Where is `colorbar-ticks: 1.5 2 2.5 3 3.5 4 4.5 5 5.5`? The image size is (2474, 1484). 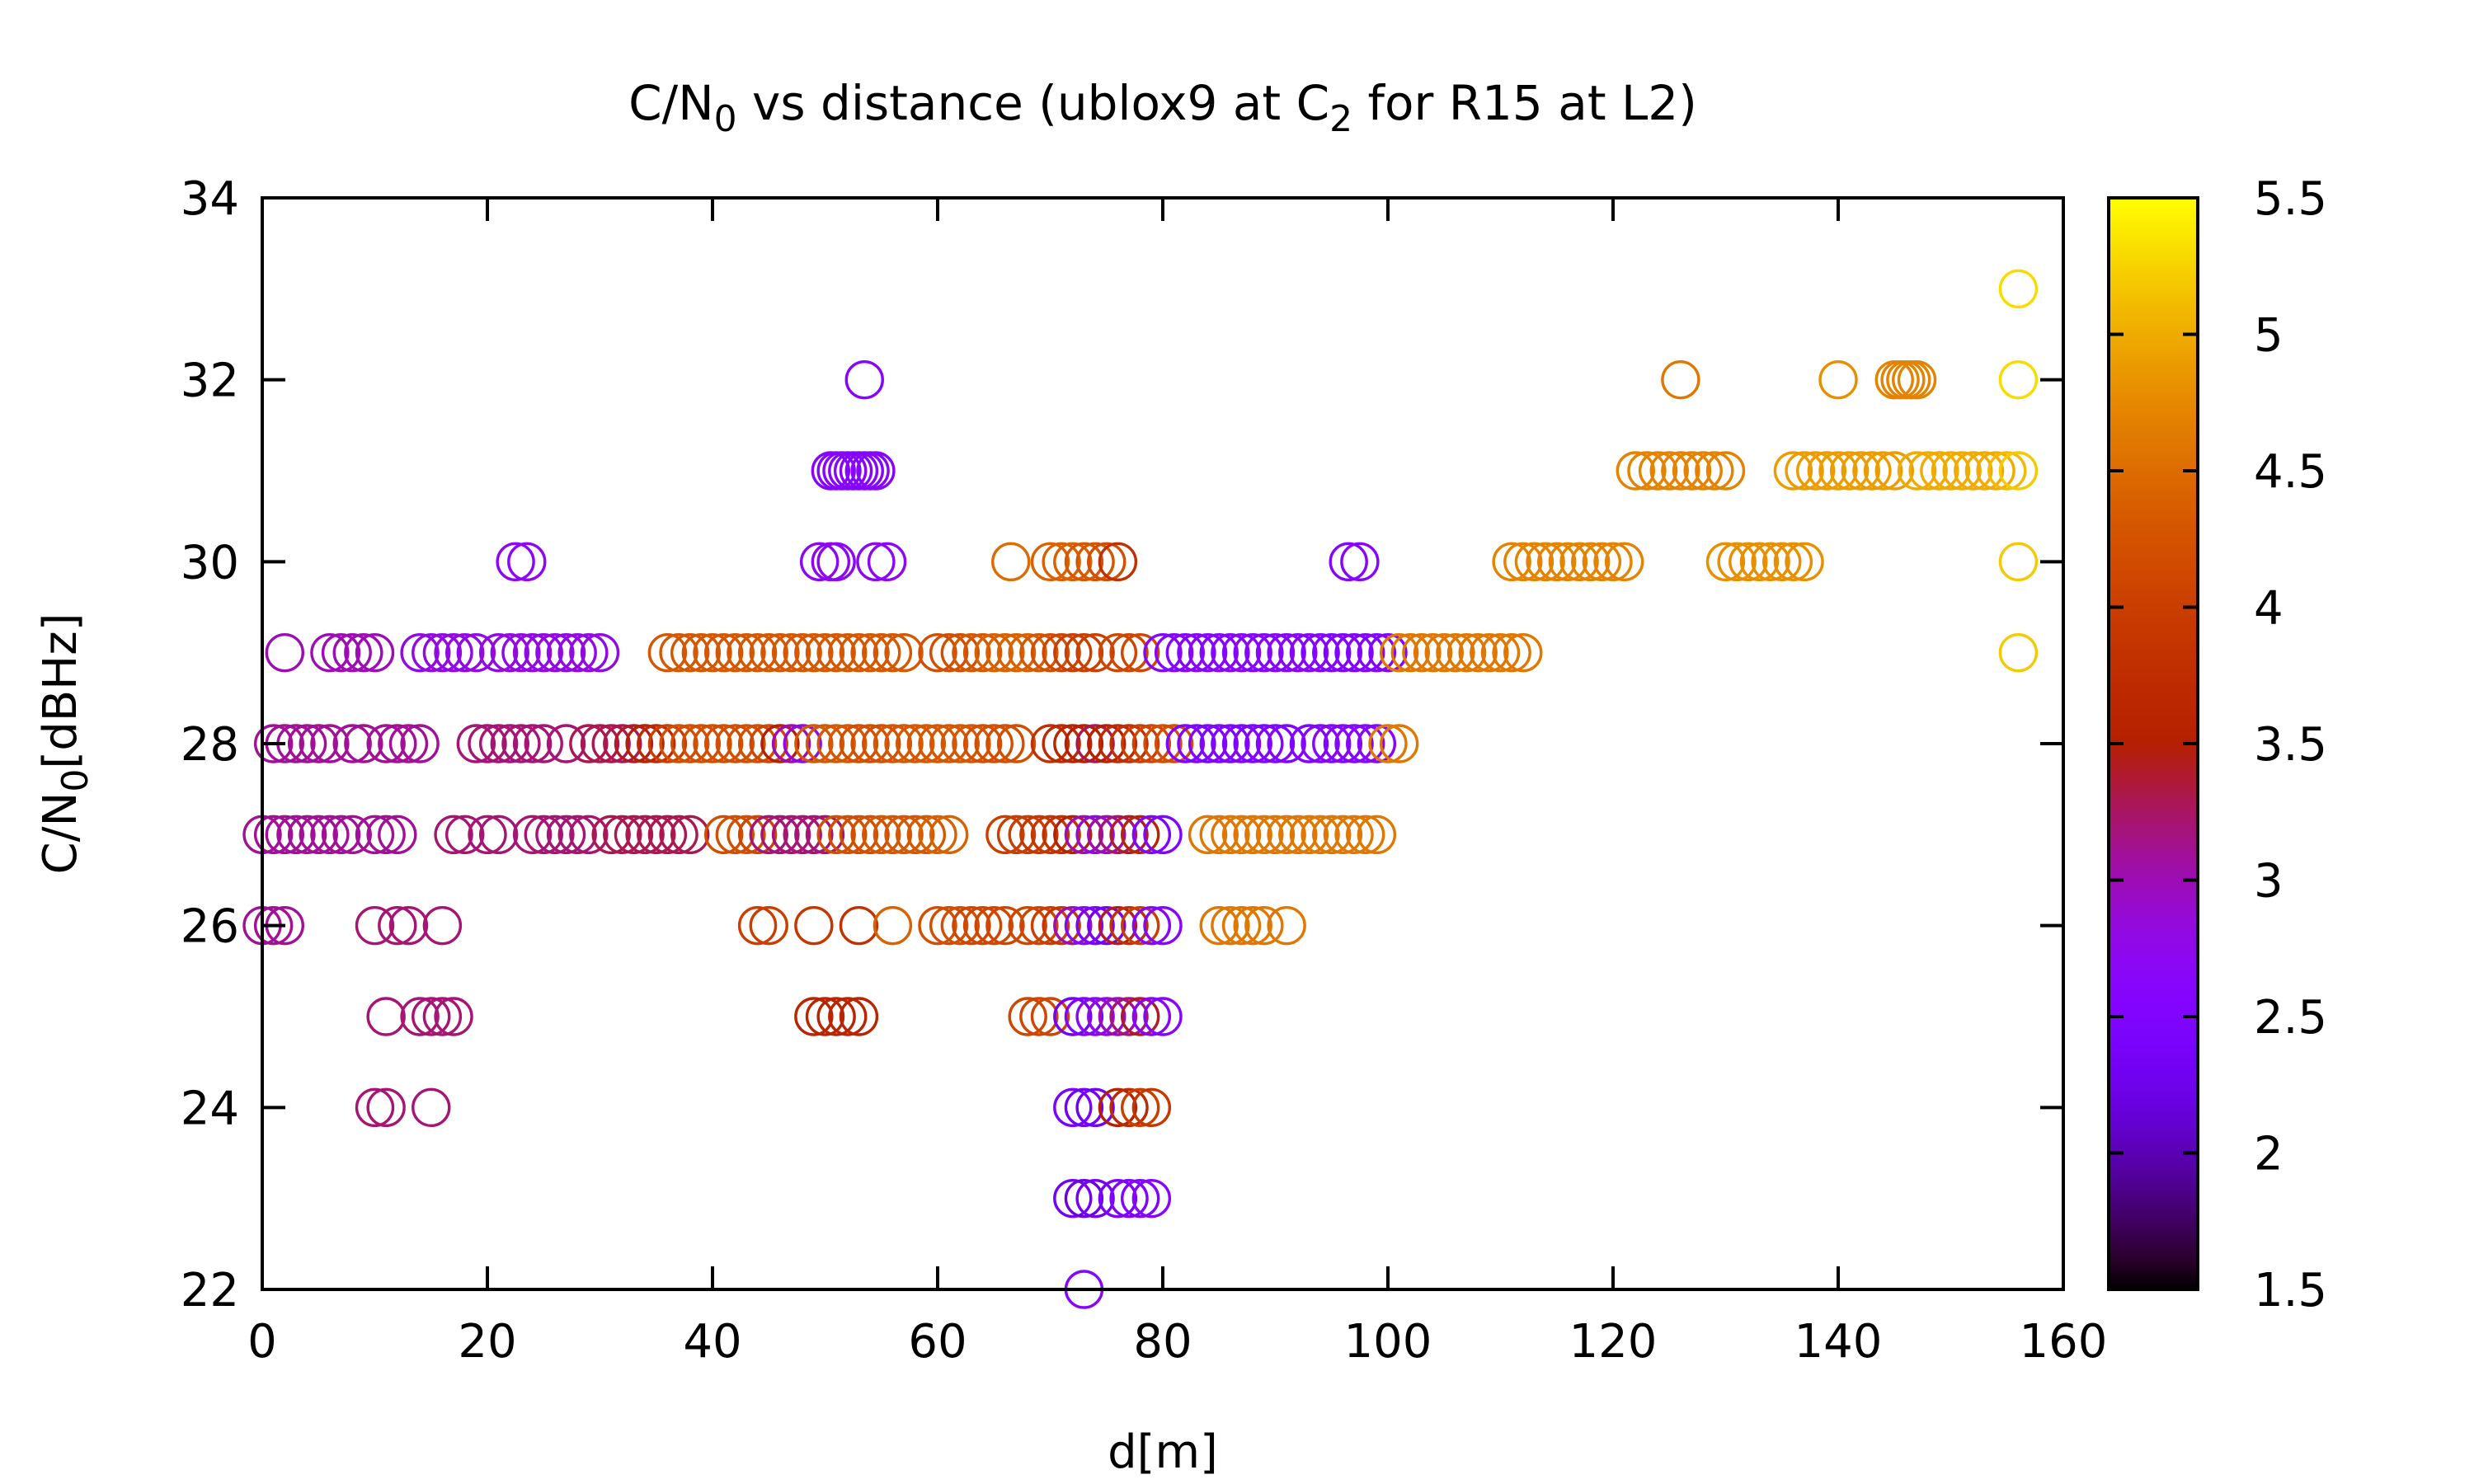
colorbar-ticks: 1.5 2 2.5 3 3.5 4 4.5 5 5.5 is located at coordinates (2218, 744).